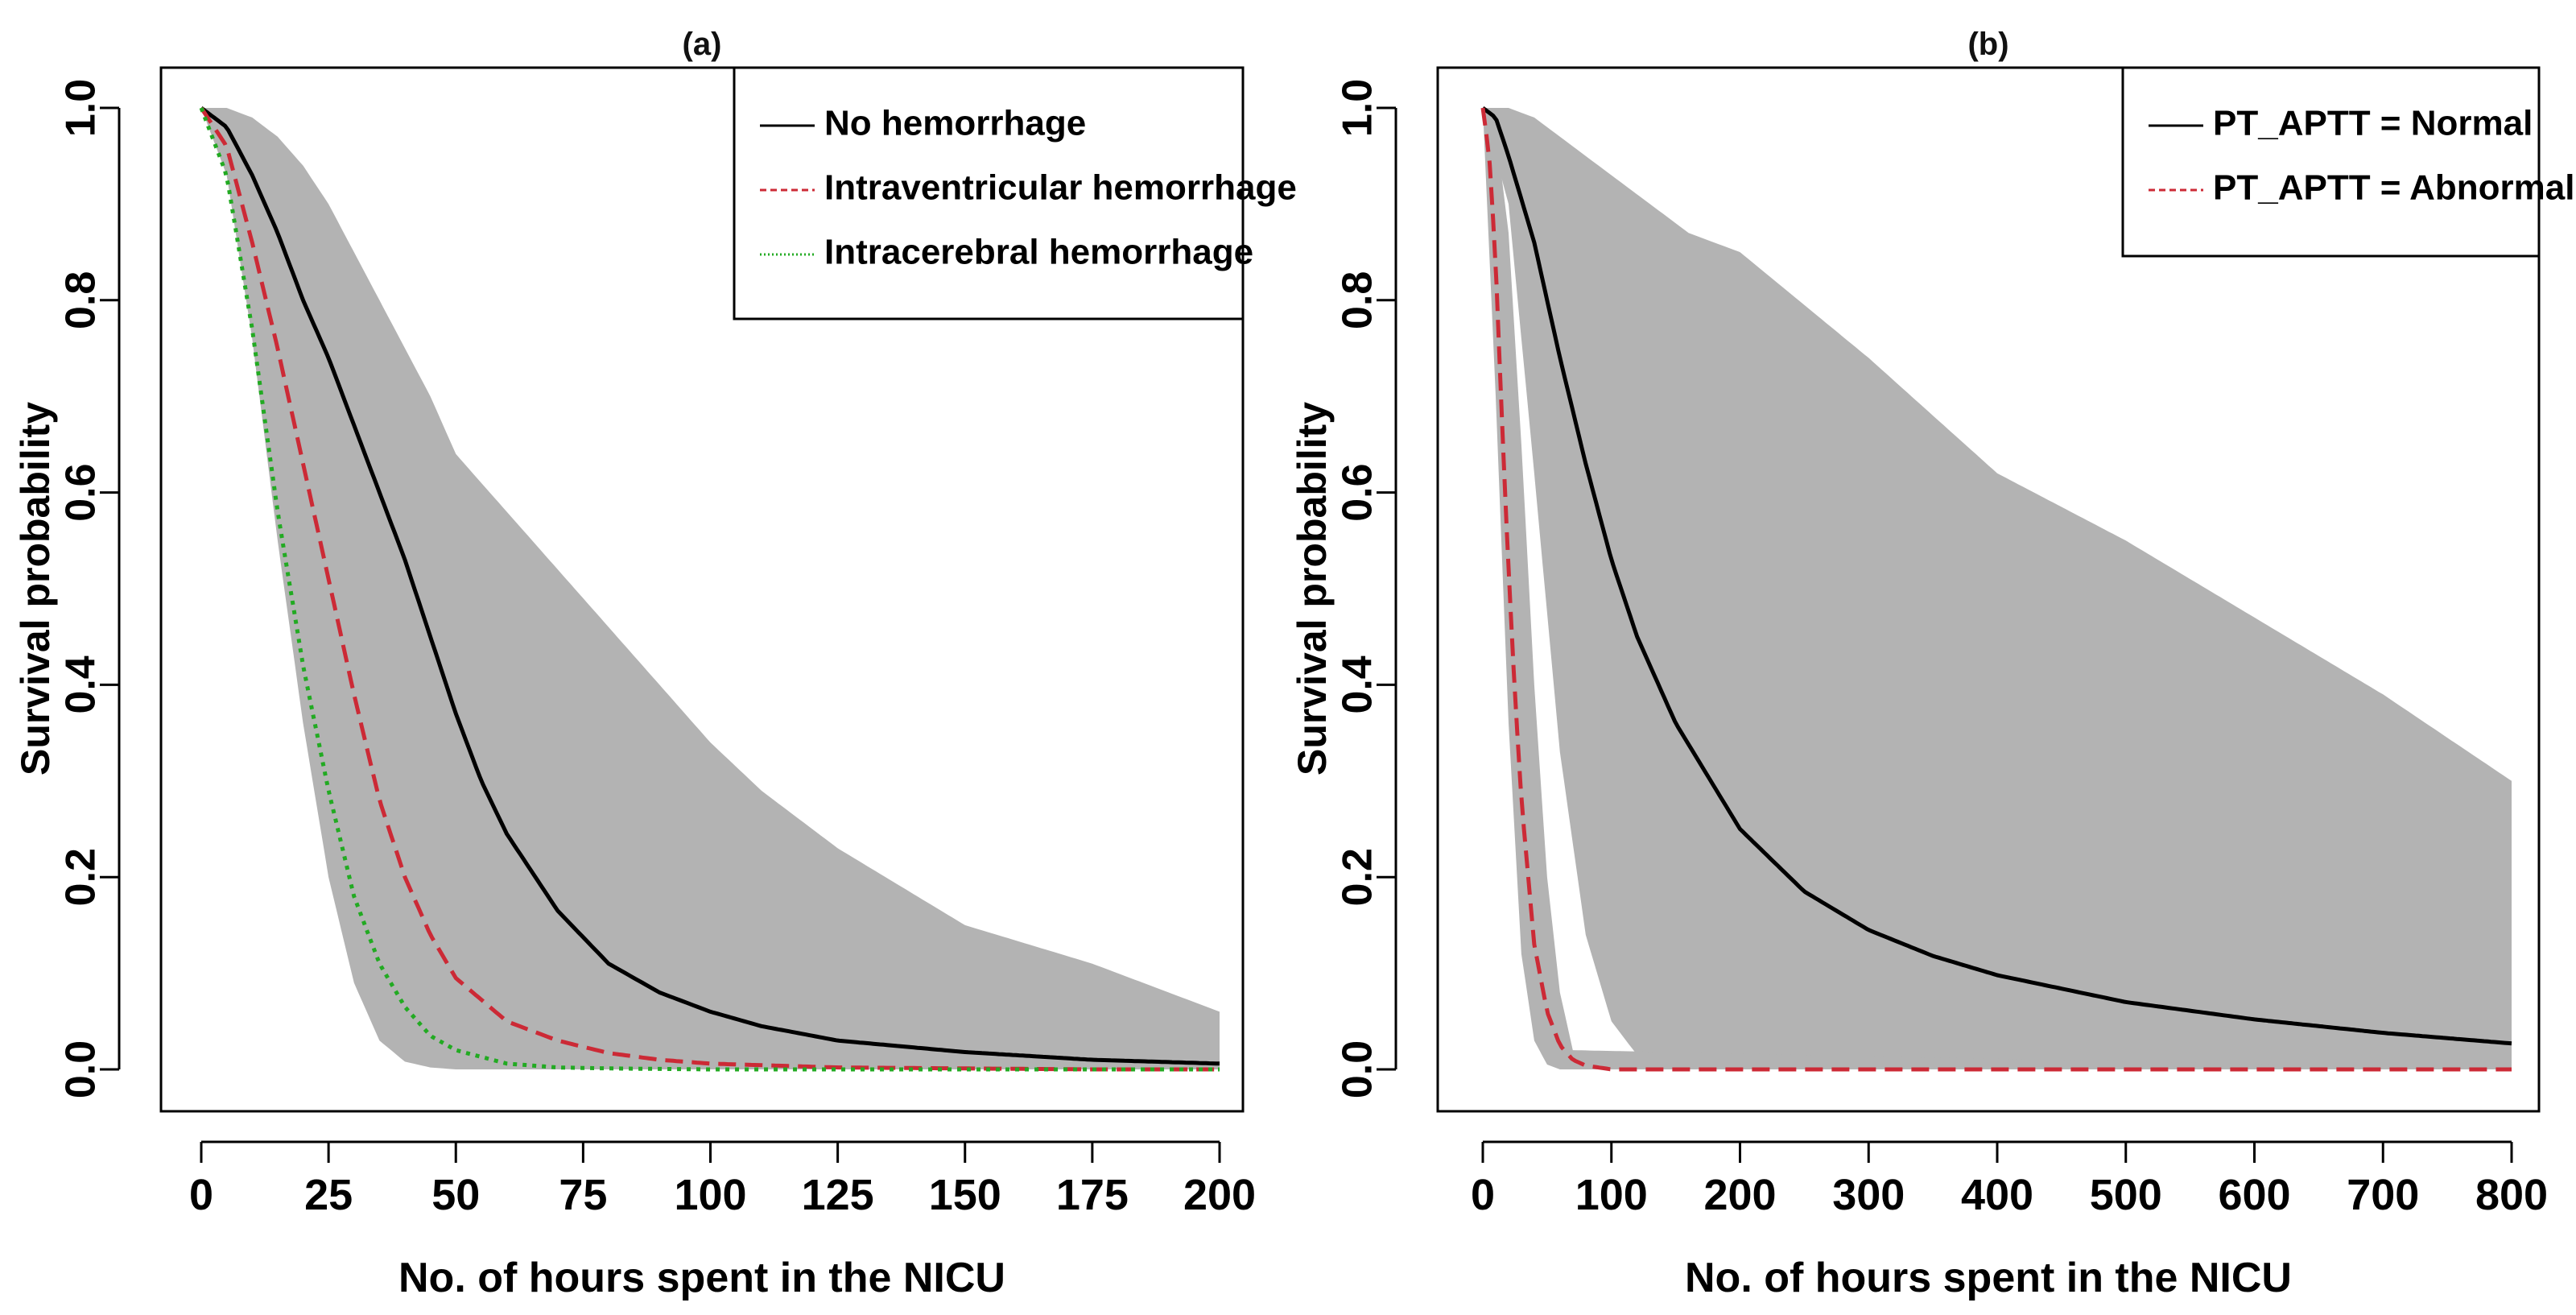 This screenshot has width=2576, height=1315. What do you see at coordinates (328, 1195) in the screenshot?
I see `x-tick-label: 25` at bounding box center [328, 1195].